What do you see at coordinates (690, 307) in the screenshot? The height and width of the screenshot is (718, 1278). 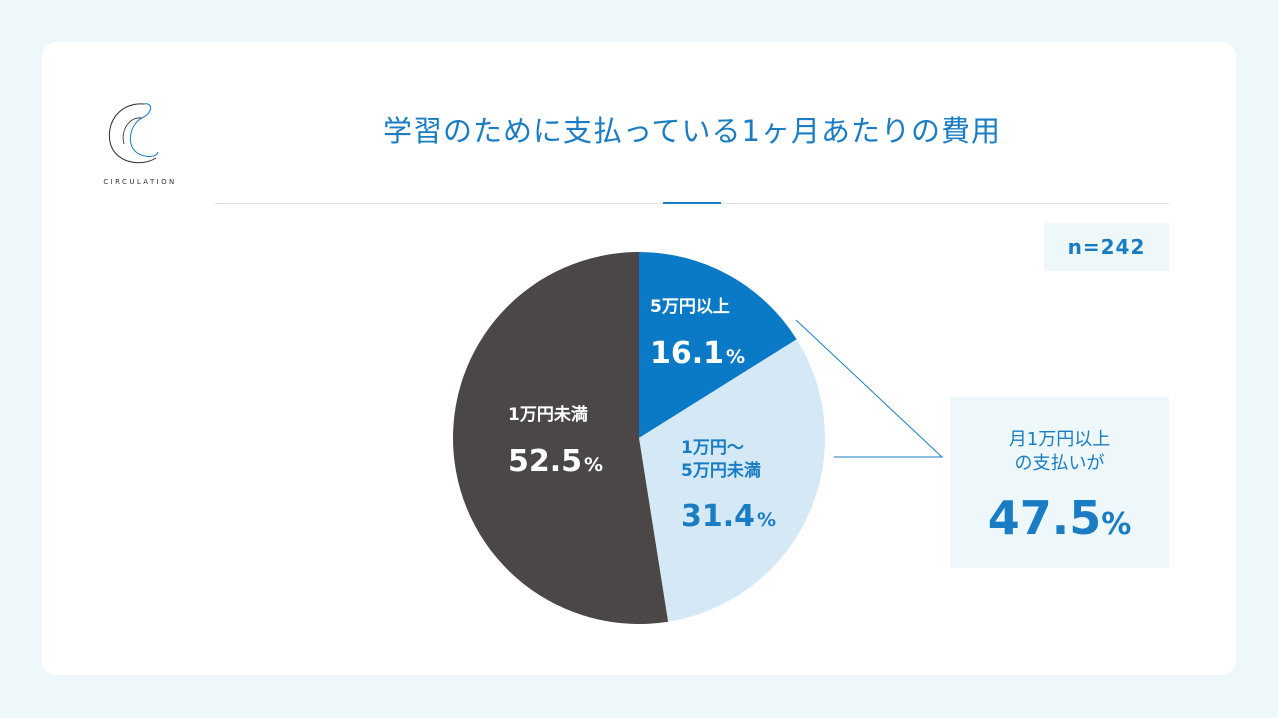 I see `slice-category: 5万円以上` at bounding box center [690, 307].